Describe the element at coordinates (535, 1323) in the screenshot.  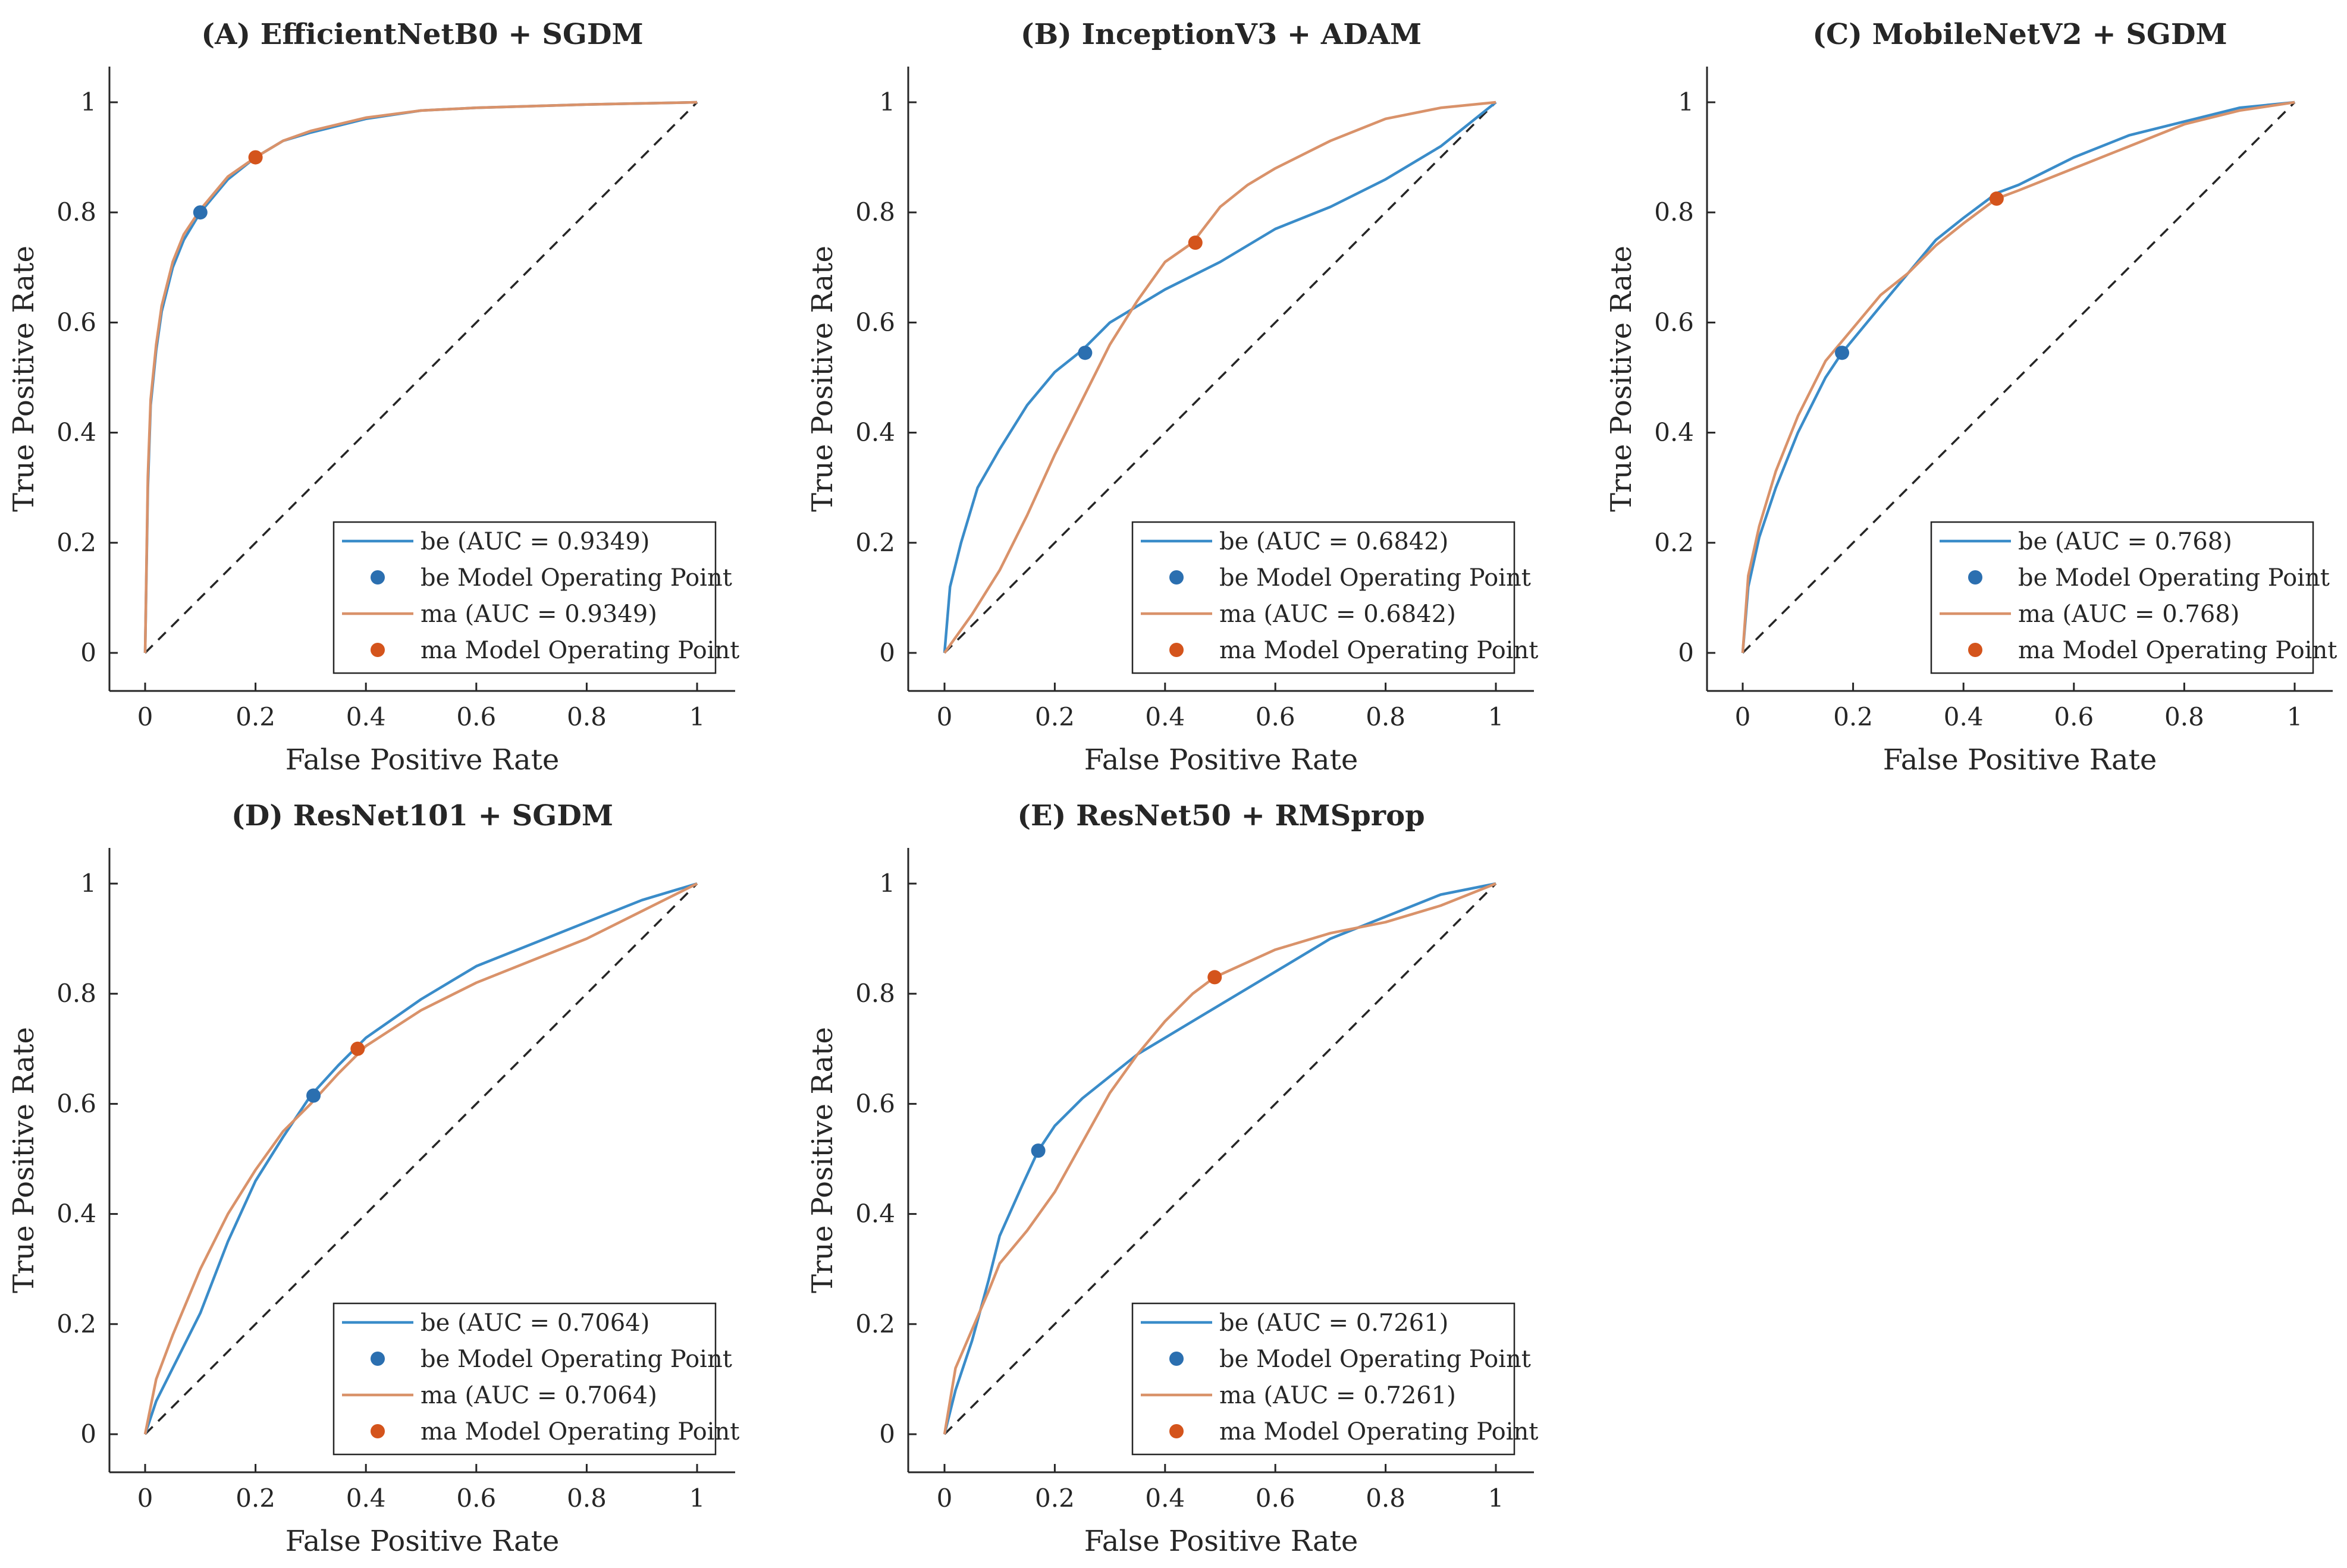
I see `legend-be-label: be (AUC = 0.7064)` at that location.